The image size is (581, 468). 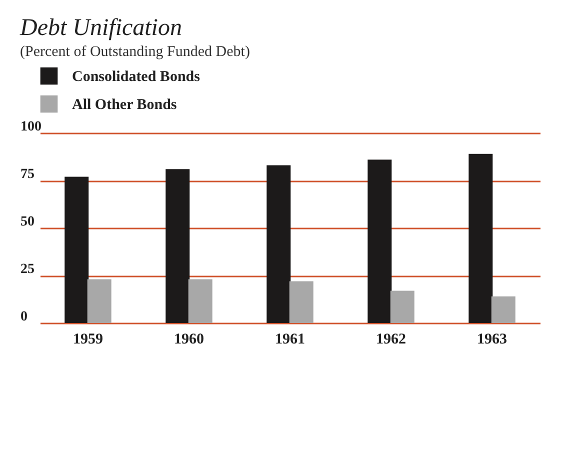 What do you see at coordinates (24, 317) in the screenshot?
I see `y-tick-label: 0` at bounding box center [24, 317].